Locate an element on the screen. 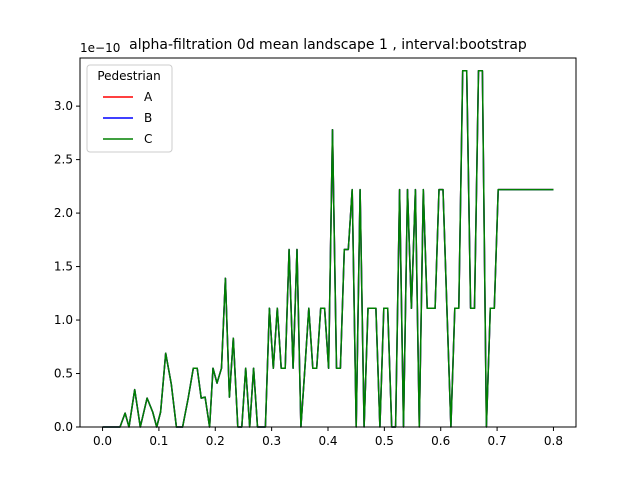 The image size is (640, 480). y-tick-label: 1.0 is located at coordinates (63, 320).